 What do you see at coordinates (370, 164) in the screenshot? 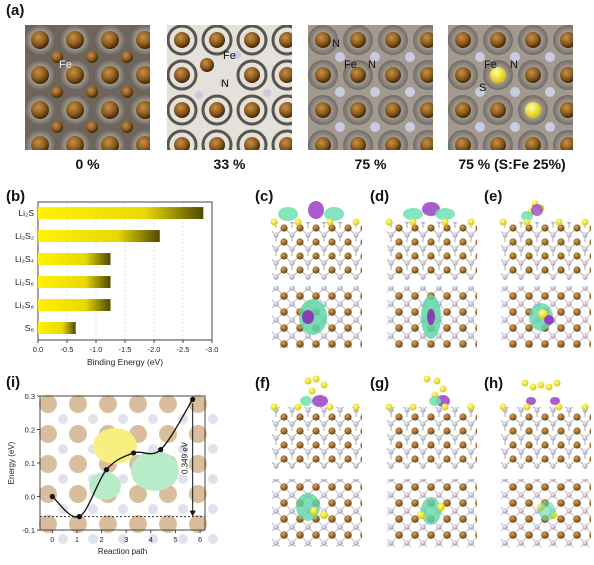
I see `caption-75-percent: 75 %` at bounding box center [370, 164].